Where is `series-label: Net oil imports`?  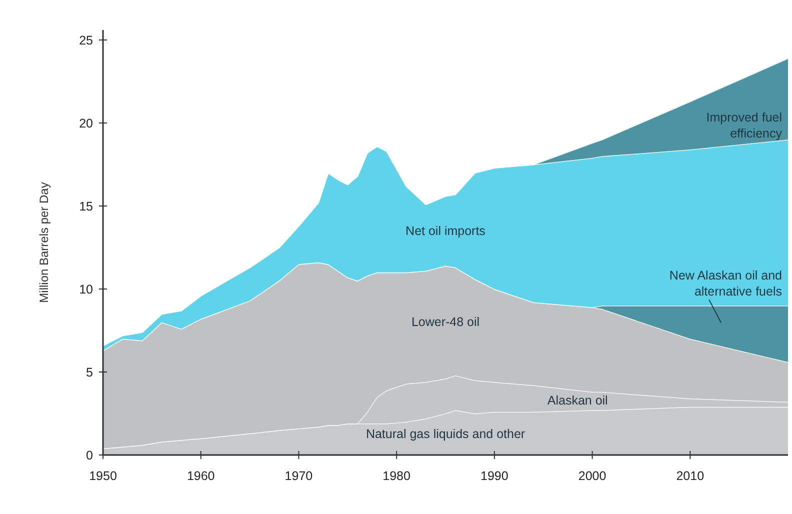 series-label: Net oil imports is located at coordinates (446, 231).